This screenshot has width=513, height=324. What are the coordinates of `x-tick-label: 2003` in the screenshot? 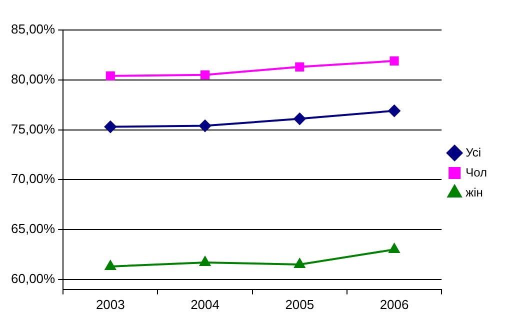 It's located at (110, 304).